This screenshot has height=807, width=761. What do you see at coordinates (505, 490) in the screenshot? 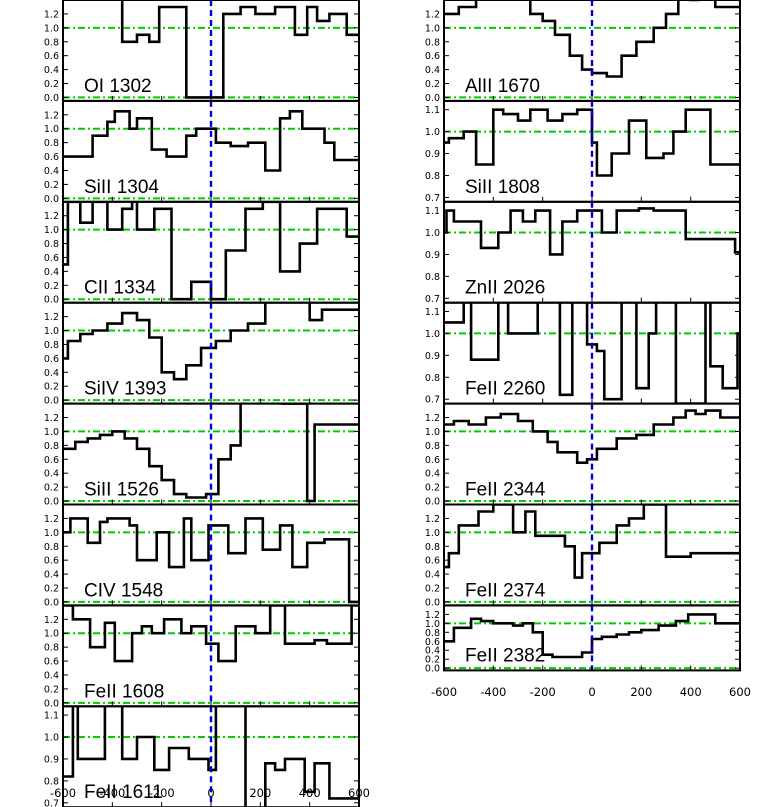
I see `ion-label: FeII 2344` at bounding box center [505, 490].